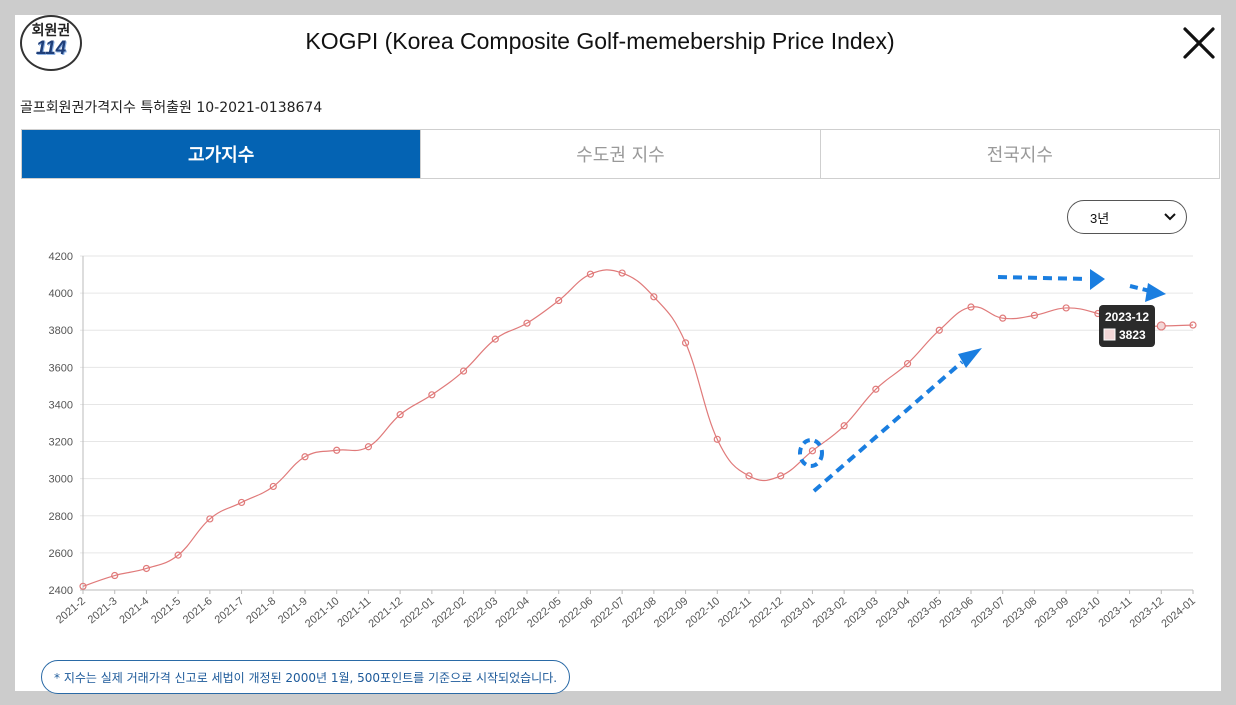  What do you see at coordinates (1043, 278) in the screenshot?
I see `annotation-arrow-flat` at bounding box center [1043, 278].